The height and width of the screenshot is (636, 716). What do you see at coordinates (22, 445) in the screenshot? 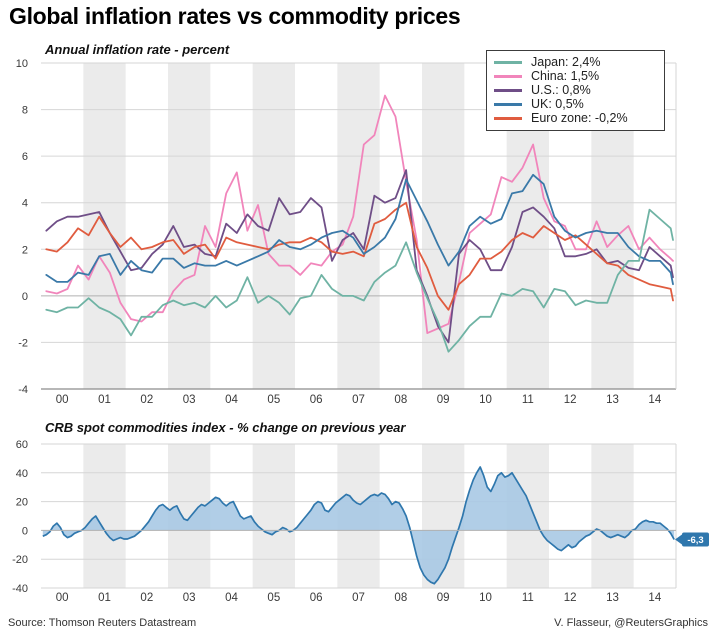
I see `svg-text: 60` at bounding box center [22, 445].